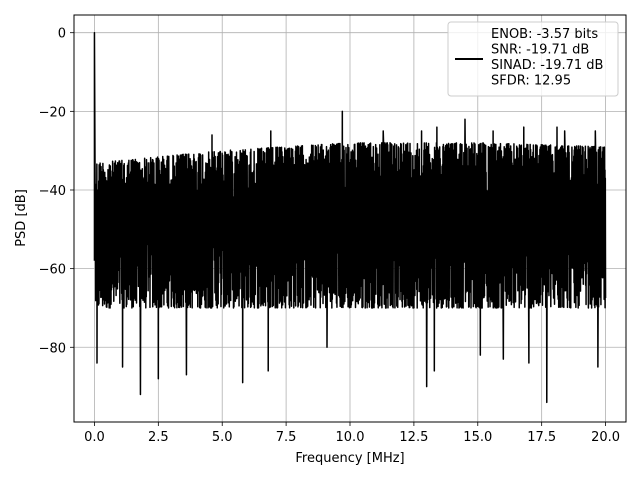 Image resolution: width=640 pixels, height=480 pixels. I want to click on x-tick-label: 17.5, so click(541, 437).